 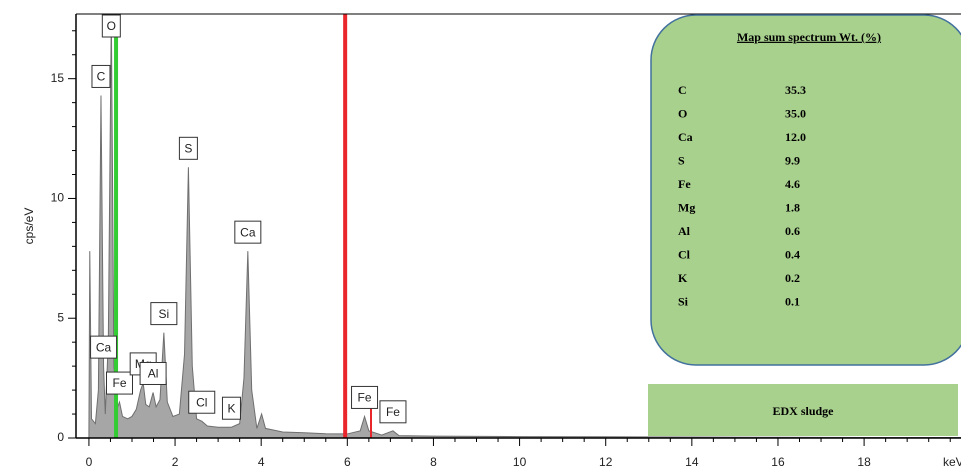 What do you see at coordinates (606, 462) in the screenshot?
I see `x-tick-label: 12` at bounding box center [606, 462].